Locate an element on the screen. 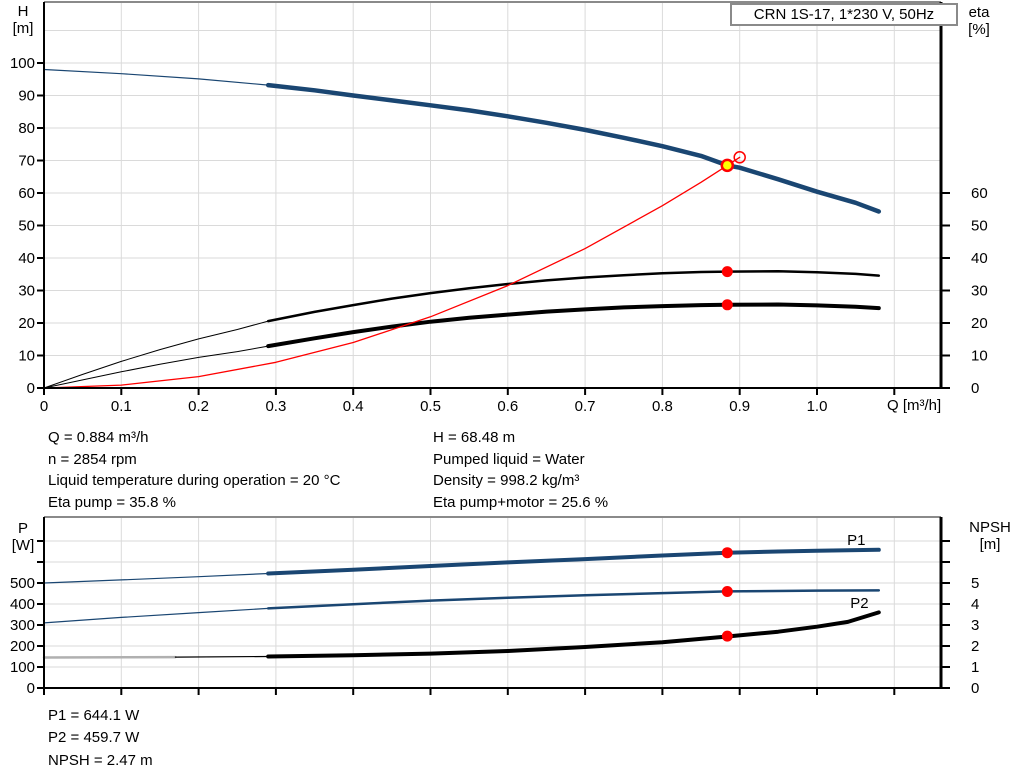 The image size is (1024, 781). x-tick-label: 0.5 is located at coordinates (430, 406).